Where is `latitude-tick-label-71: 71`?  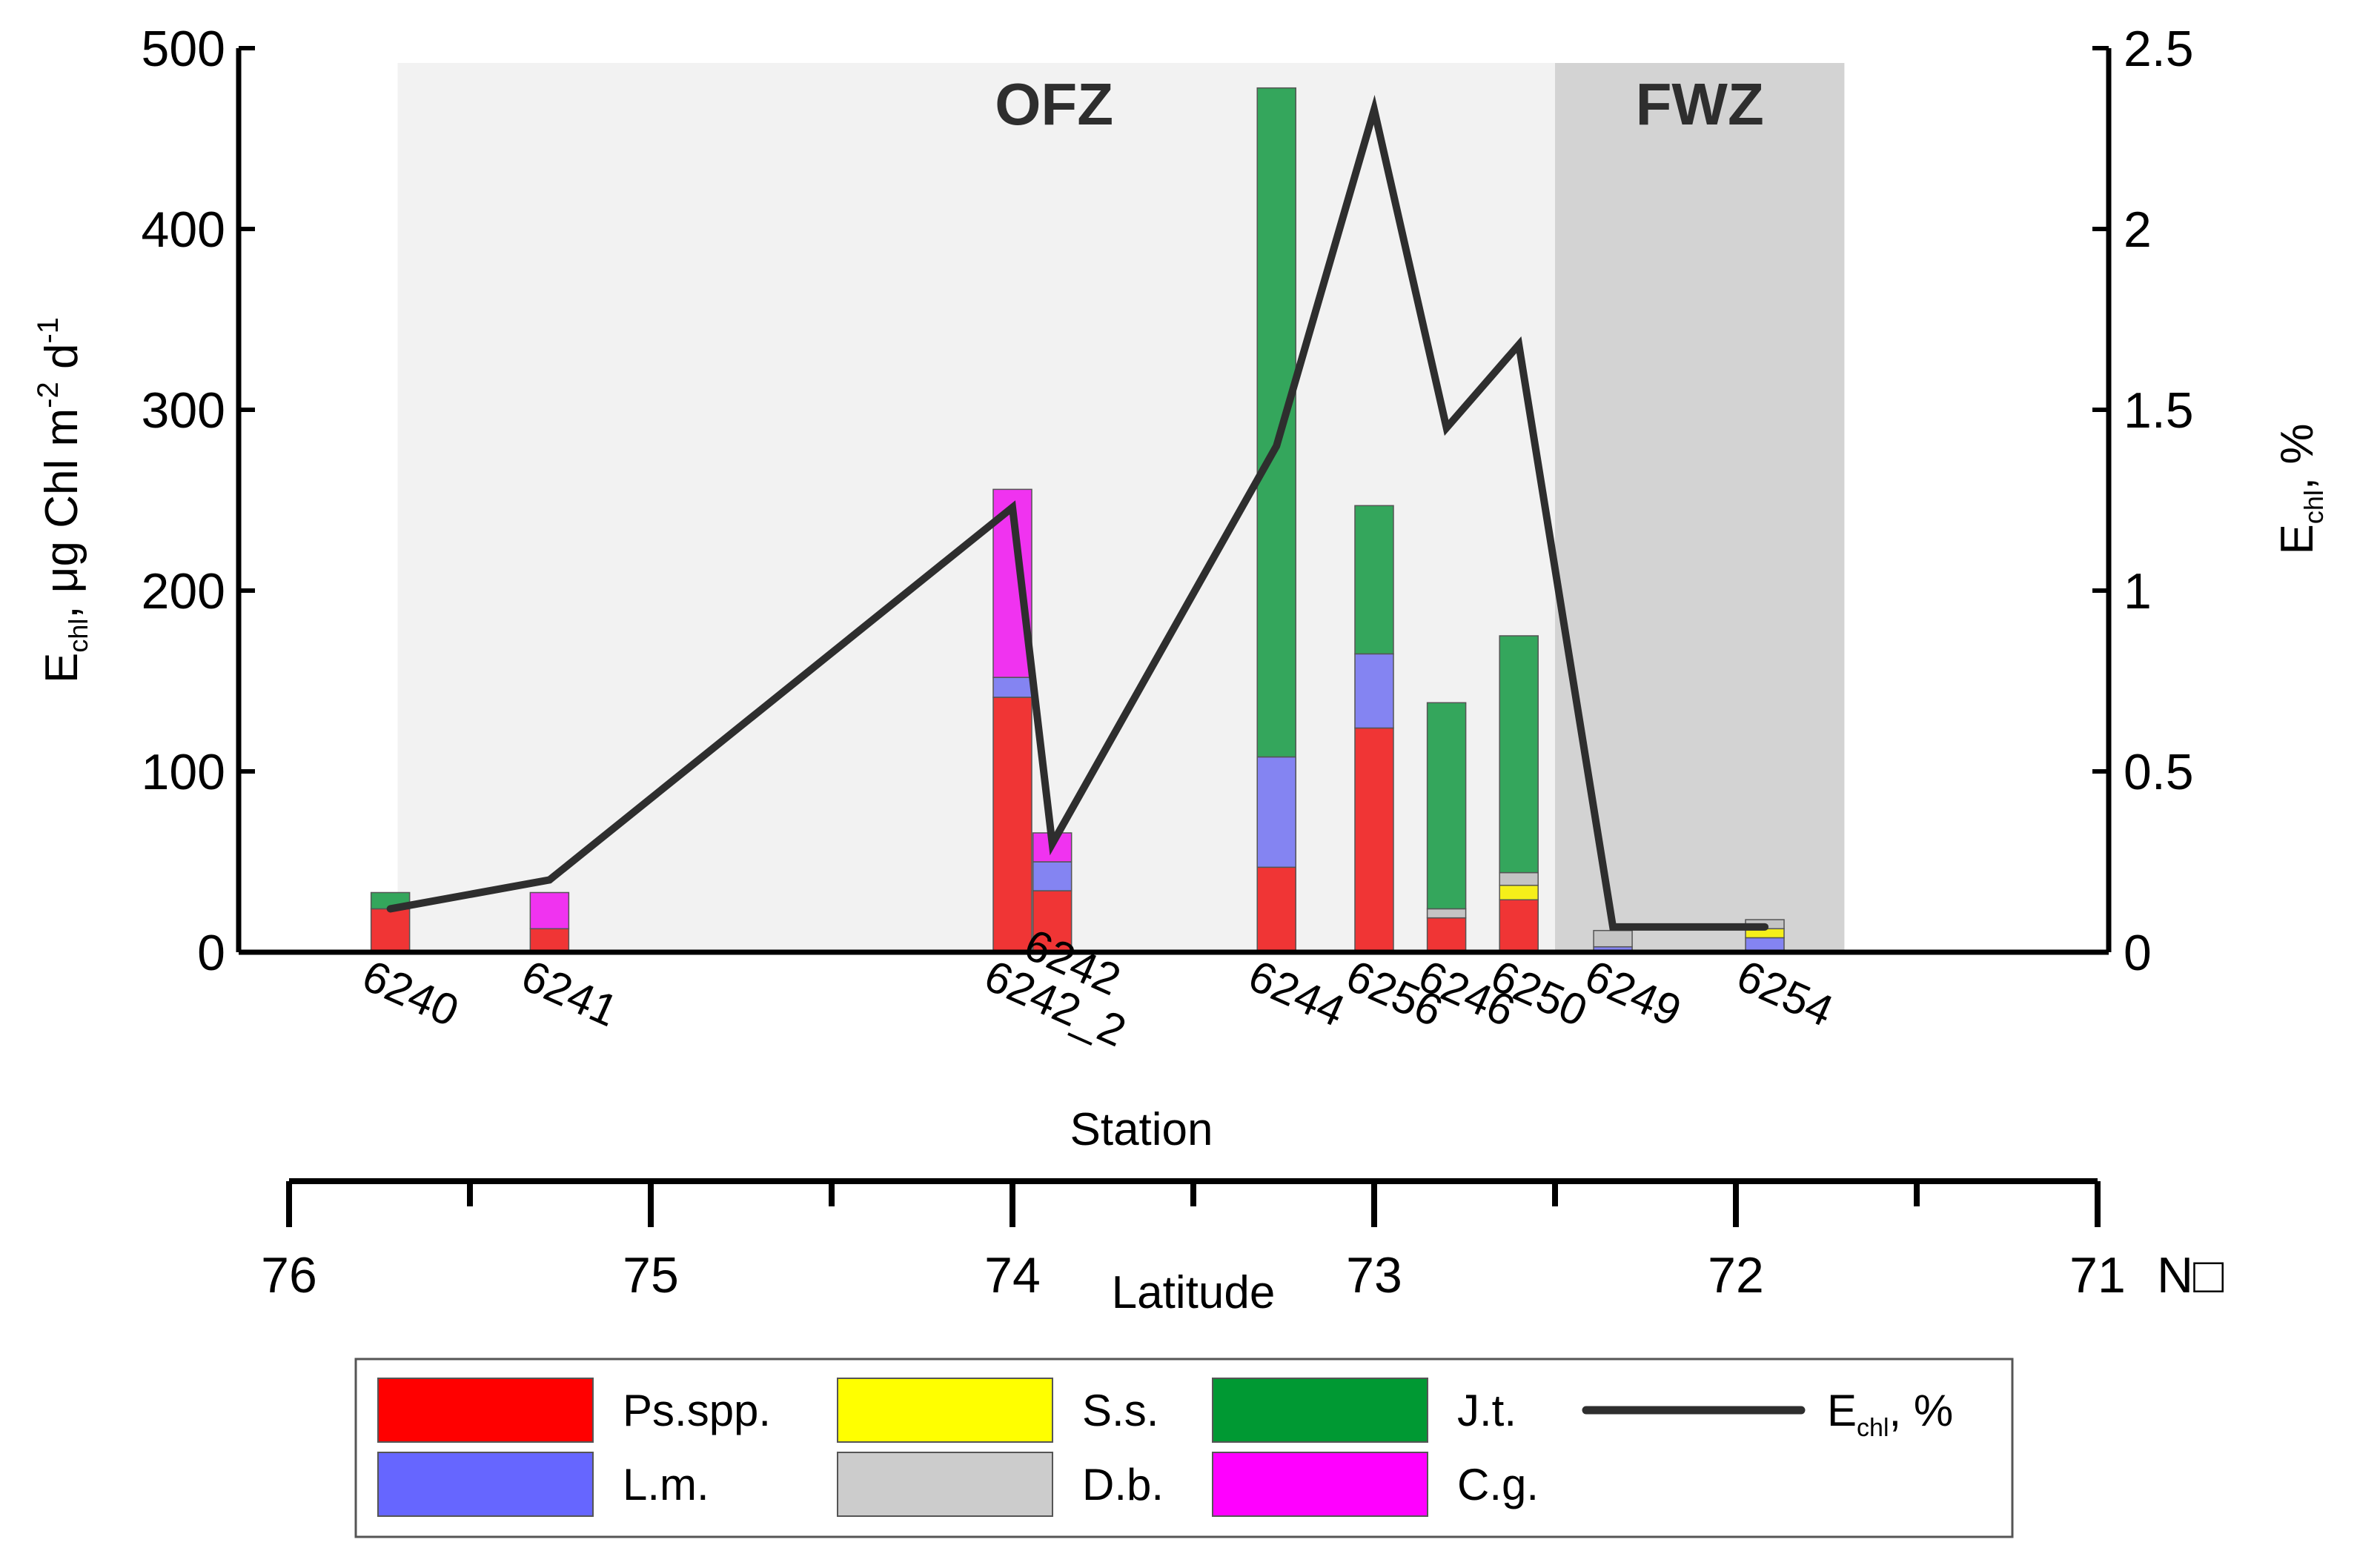
latitude-tick-label-71: 71 is located at coordinates (2097, 1275).